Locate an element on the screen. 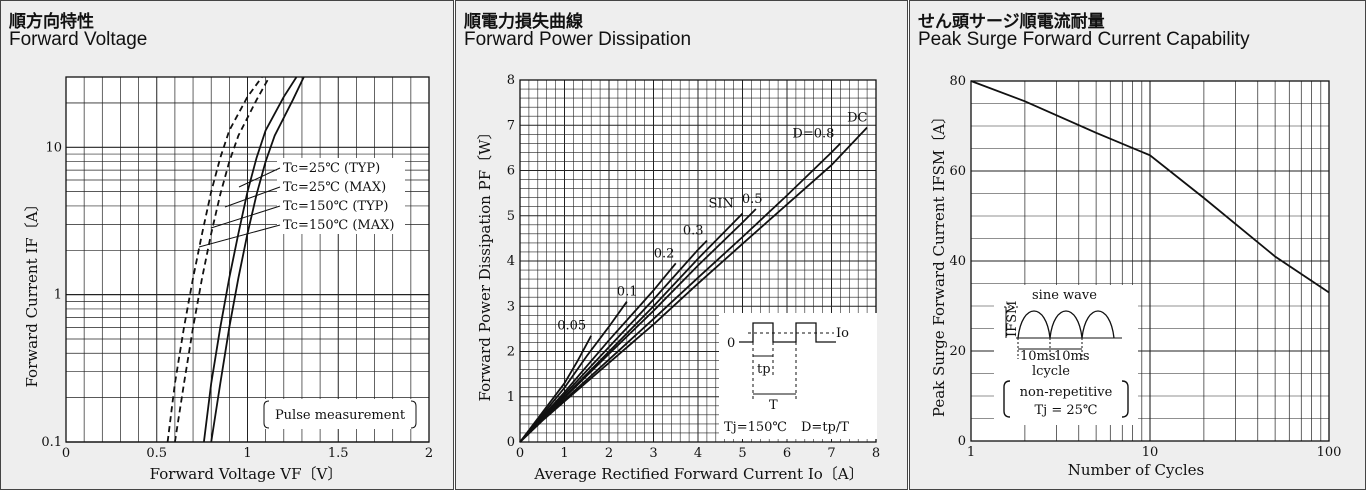  y-tick-label: 10 is located at coordinates (53, 147).